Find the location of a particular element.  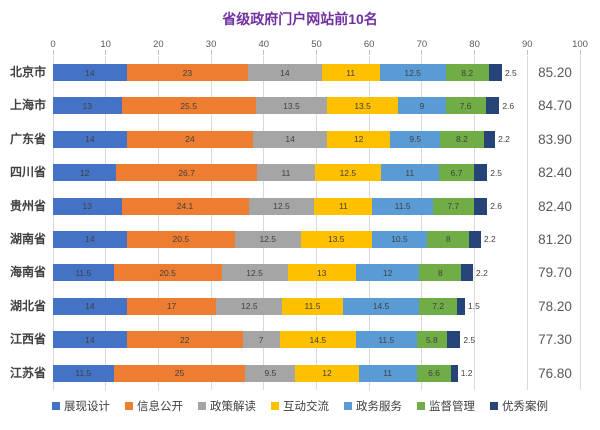

bar-segment: 24.1 is located at coordinates (185, 206).